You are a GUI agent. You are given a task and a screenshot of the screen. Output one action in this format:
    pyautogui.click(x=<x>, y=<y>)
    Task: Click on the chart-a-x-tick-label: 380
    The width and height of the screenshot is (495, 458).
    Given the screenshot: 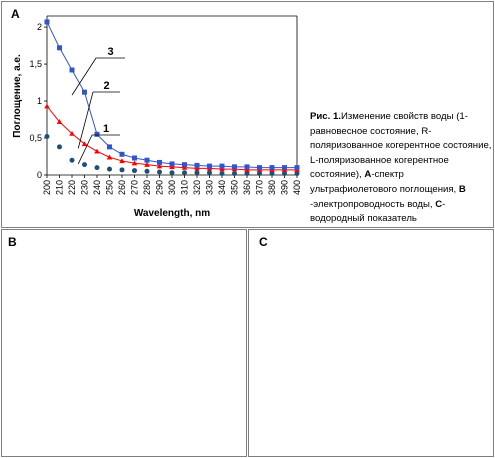 What is the action you would take?
    pyautogui.click(x=272, y=187)
    